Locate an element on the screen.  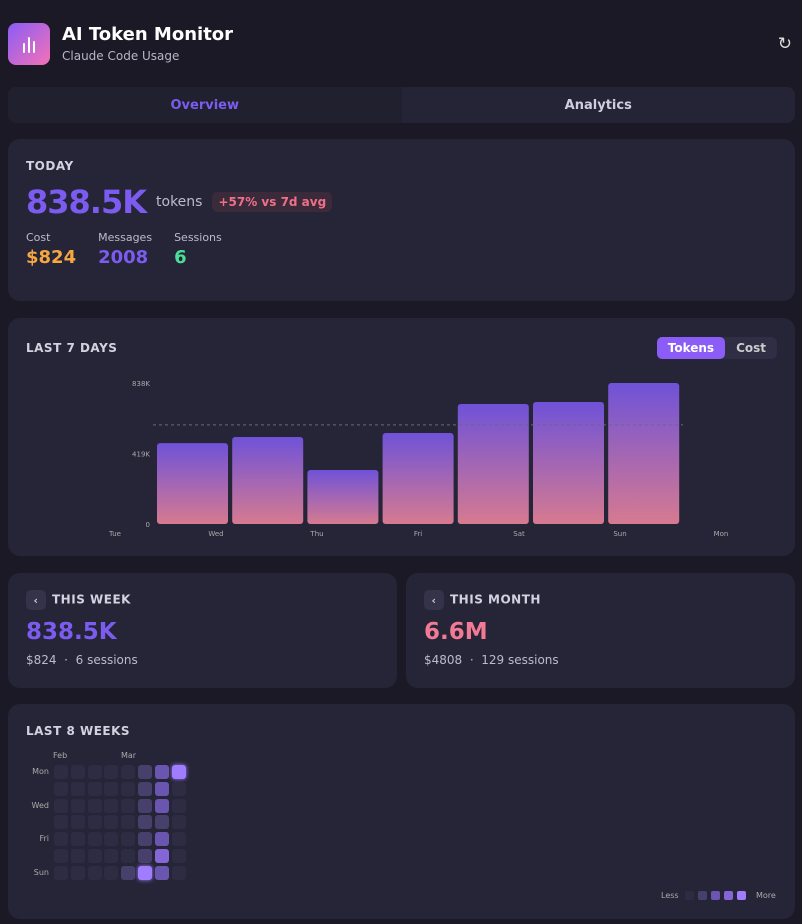
day-label: Wed is located at coordinates (40, 805).